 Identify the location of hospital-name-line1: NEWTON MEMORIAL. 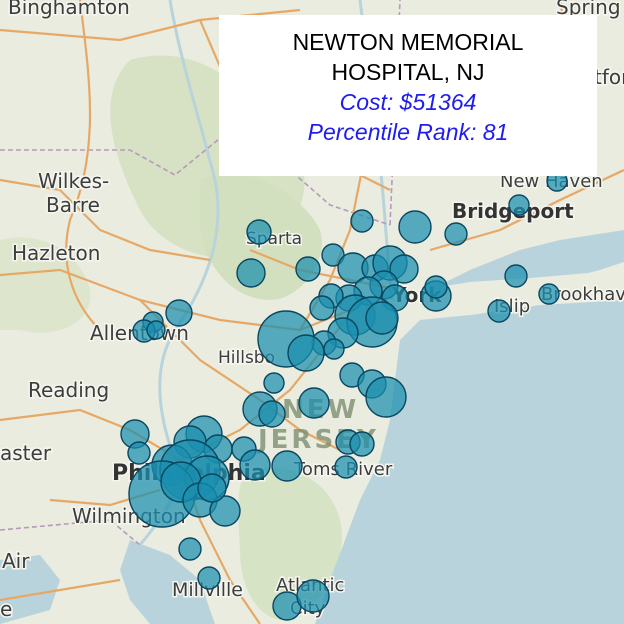
(408, 42).